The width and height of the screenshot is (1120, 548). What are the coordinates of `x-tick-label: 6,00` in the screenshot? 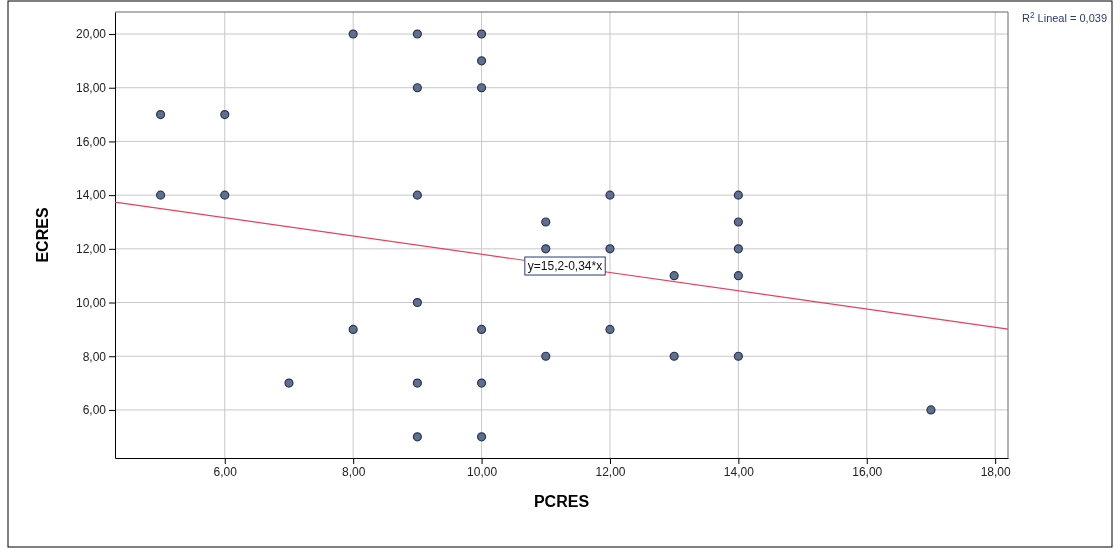 It's located at (225, 471).